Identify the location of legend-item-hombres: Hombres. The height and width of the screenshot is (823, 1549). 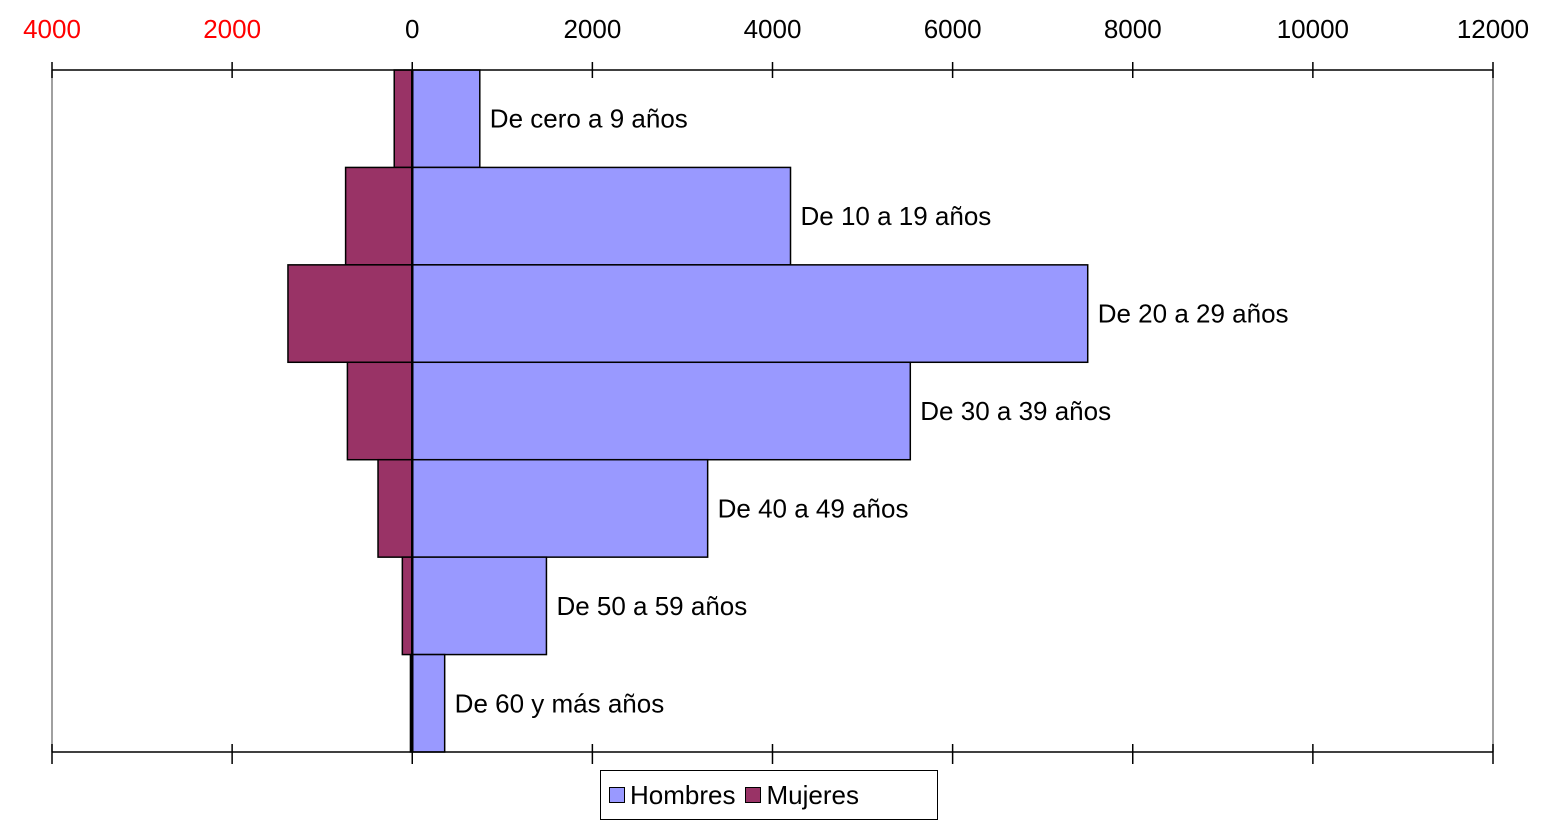
(672, 795).